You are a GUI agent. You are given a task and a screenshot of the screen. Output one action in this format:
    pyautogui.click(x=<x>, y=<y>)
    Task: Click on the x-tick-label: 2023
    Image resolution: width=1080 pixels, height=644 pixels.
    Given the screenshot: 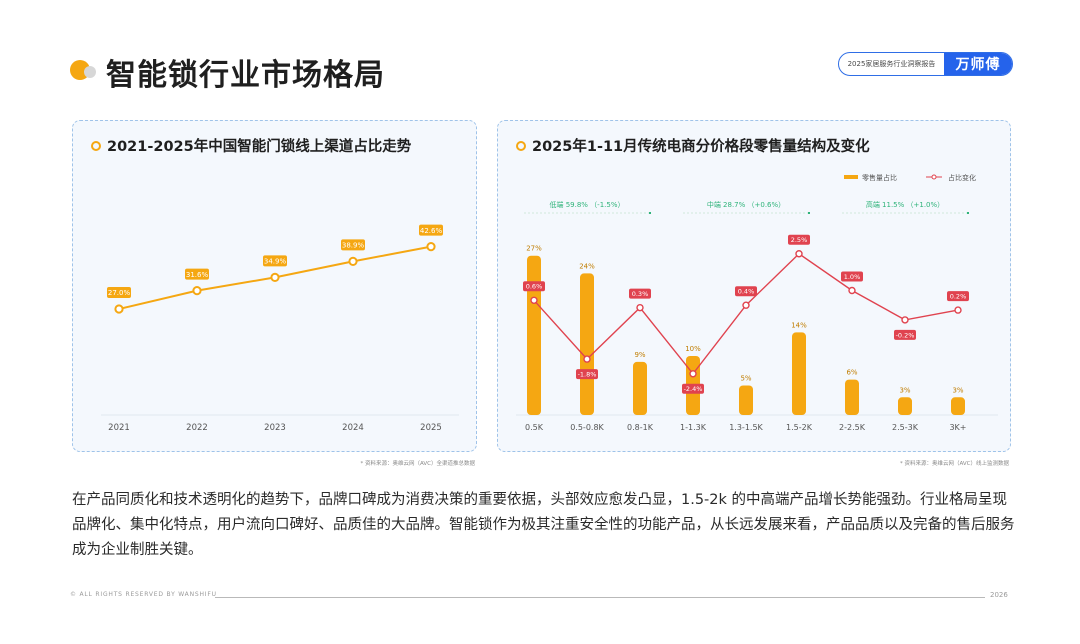 What is the action you would take?
    pyautogui.click(x=275, y=428)
    